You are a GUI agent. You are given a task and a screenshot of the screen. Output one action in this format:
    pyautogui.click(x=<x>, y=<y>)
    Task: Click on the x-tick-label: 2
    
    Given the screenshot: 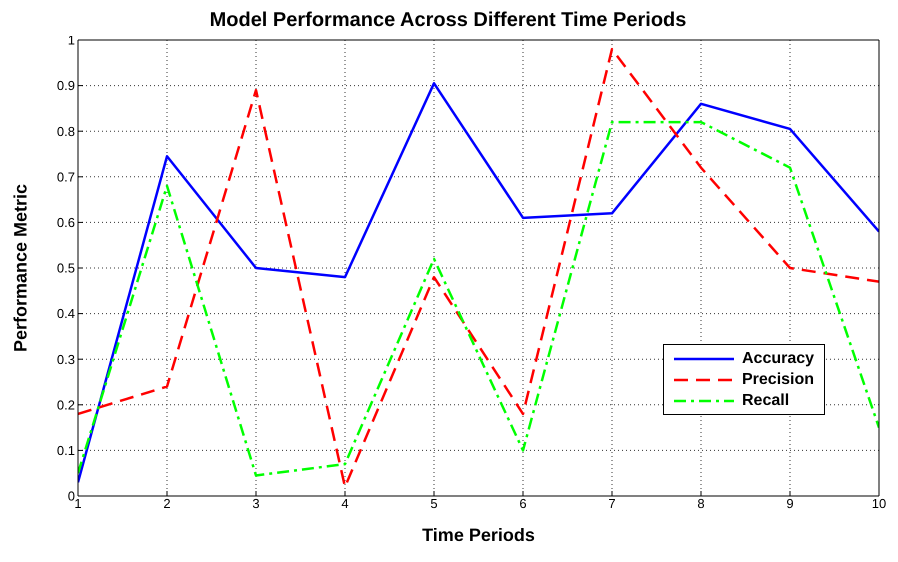 What is the action you would take?
    pyautogui.click(x=167, y=504)
    